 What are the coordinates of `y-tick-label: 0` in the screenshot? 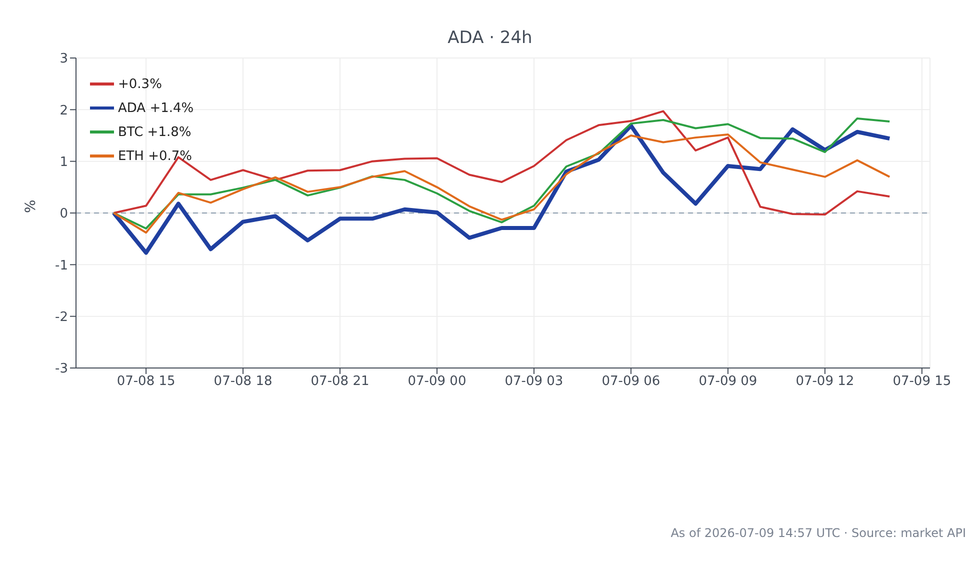 It's located at (64, 214).